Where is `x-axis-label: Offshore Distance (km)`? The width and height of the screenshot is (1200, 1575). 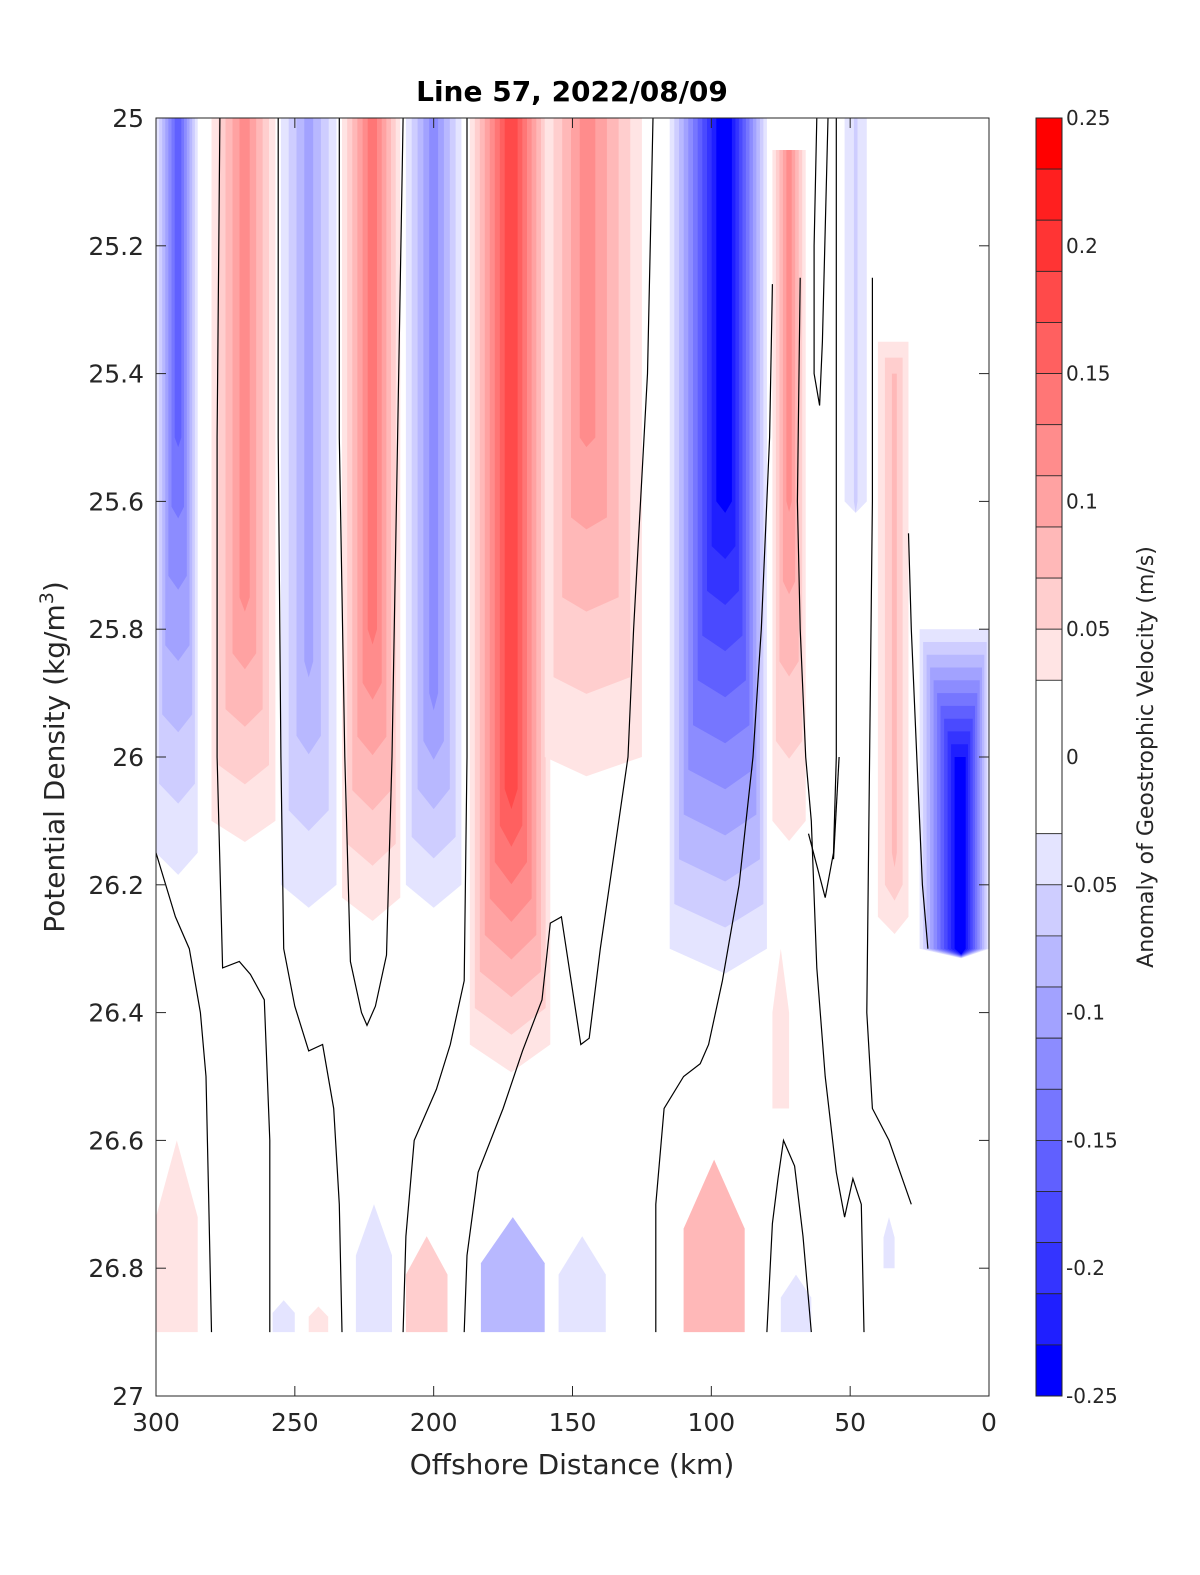
x-axis-label: Offshore Distance (km) is located at coordinates (572, 1464).